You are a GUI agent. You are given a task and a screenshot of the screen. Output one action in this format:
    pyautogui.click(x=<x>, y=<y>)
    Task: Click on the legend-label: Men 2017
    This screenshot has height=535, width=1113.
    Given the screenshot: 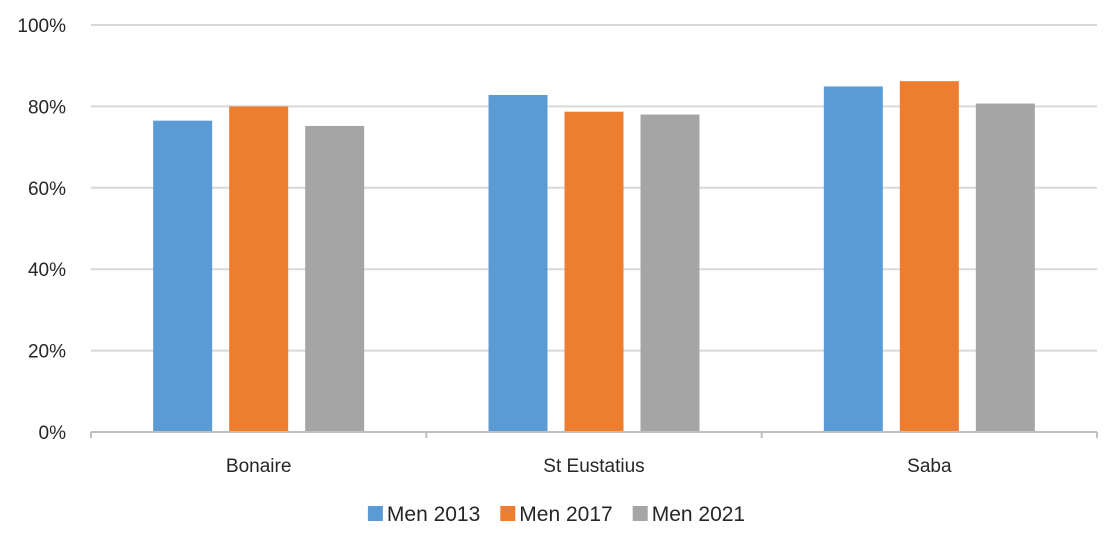 What is the action you would take?
    pyautogui.click(x=565, y=514)
    